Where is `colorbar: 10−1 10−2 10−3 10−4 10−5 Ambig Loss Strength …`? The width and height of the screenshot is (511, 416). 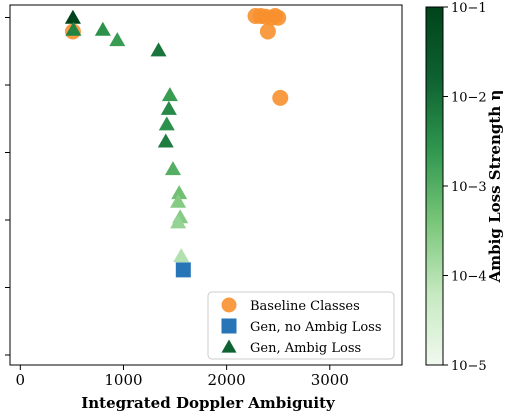 colorbar: 10−1 10−2 10−3 10−4 10−5 Ambig Loss Strength … is located at coordinates (464, 187).